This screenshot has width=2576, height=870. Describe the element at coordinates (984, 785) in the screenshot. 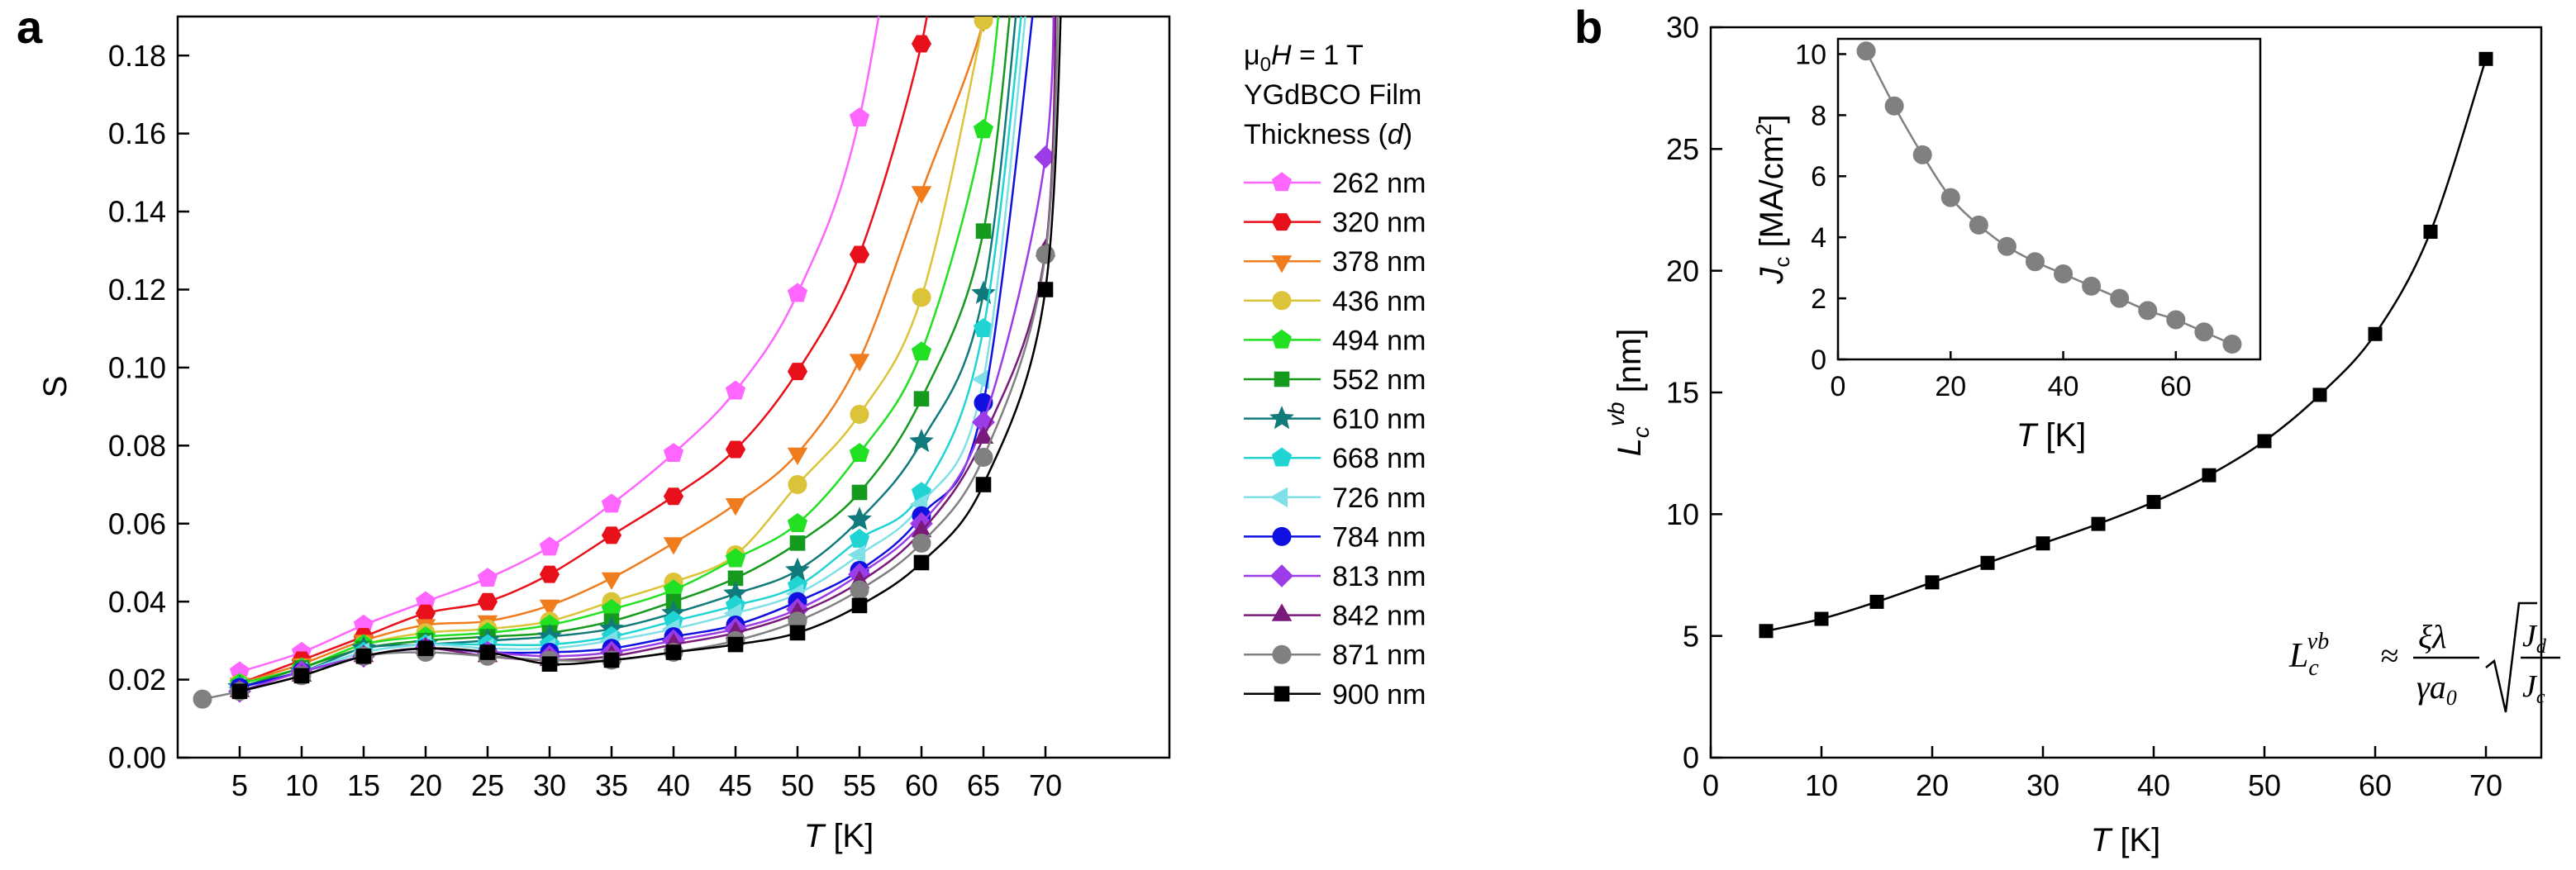

I see `plot-a-x-tick-label: 65` at that location.